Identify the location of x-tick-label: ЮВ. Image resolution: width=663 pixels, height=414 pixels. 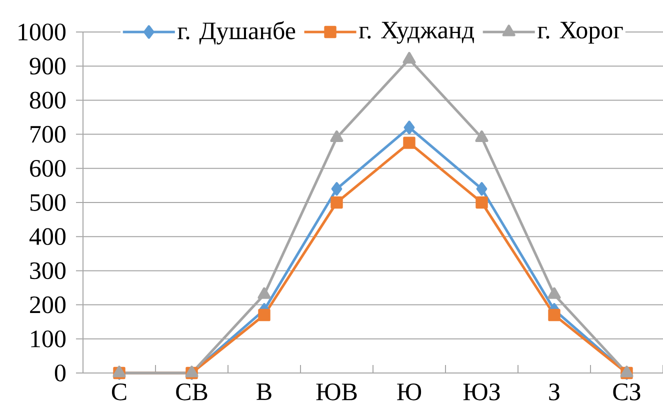
(336, 392).